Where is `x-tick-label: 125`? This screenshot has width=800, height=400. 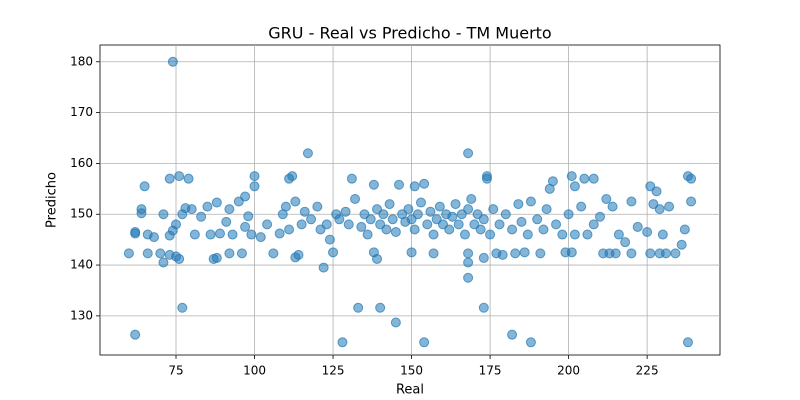 x-tick-label: 125 is located at coordinates (333, 371).